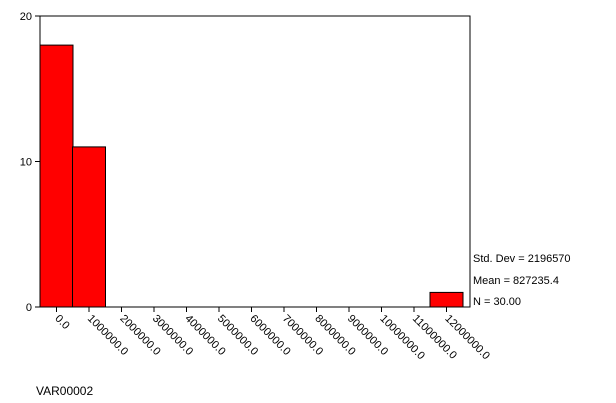 Image resolution: width=616 pixels, height=403 pixels. I want to click on x-tick-label: 0.0, so click(61, 322).